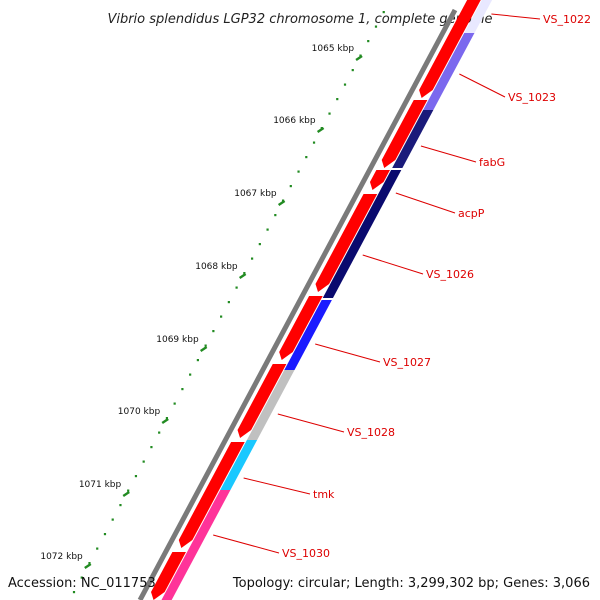 This screenshot has width=600, height=600. Describe the element at coordinates (239, 465) in the screenshot. I see `gene-band-tmk` at that location.